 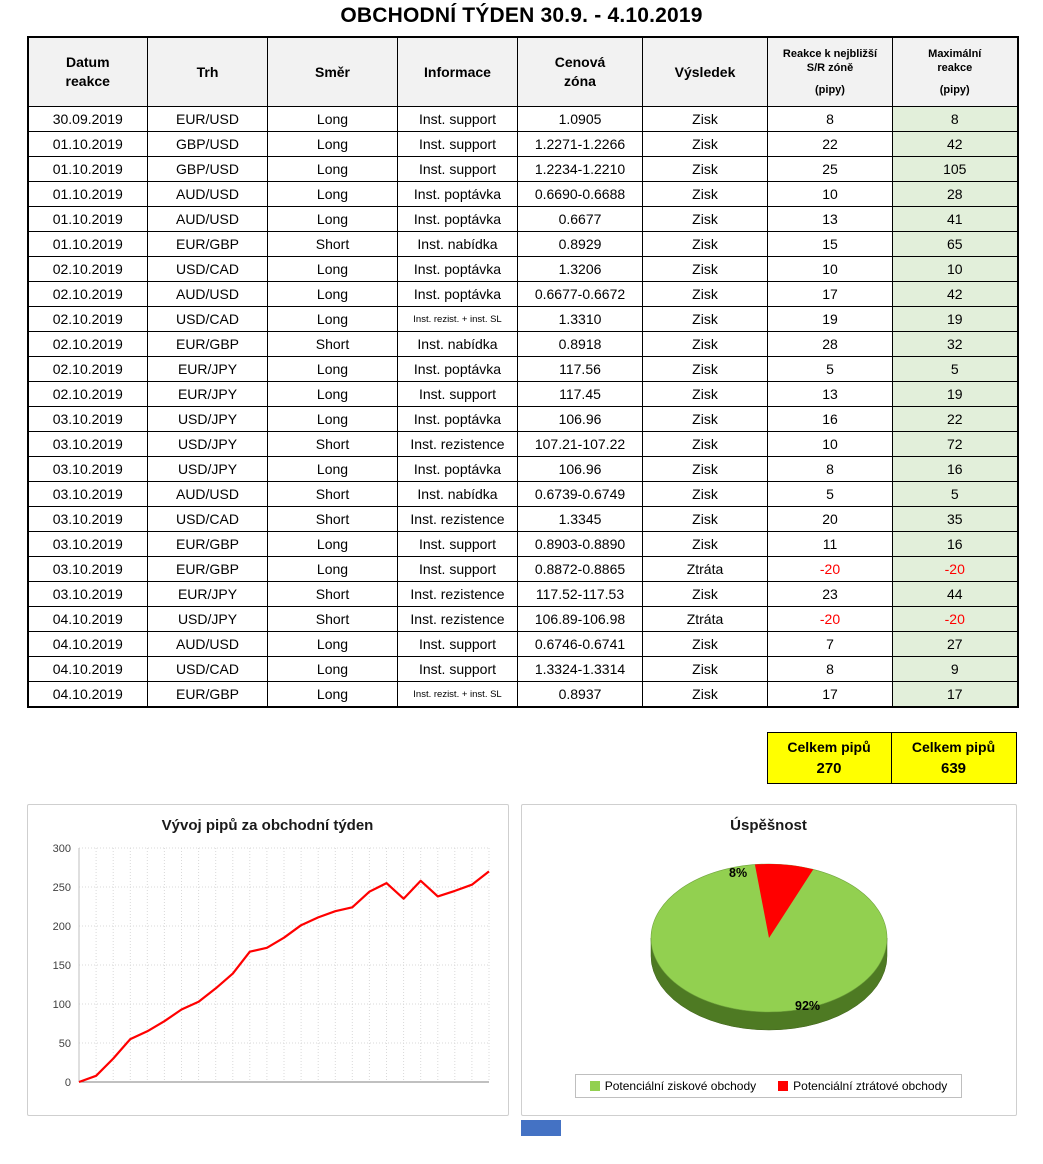 What do you see at coordinates (61, 849) in the screenshot?
I see `y-tick-label: 300` at bounding box center [61, 849].